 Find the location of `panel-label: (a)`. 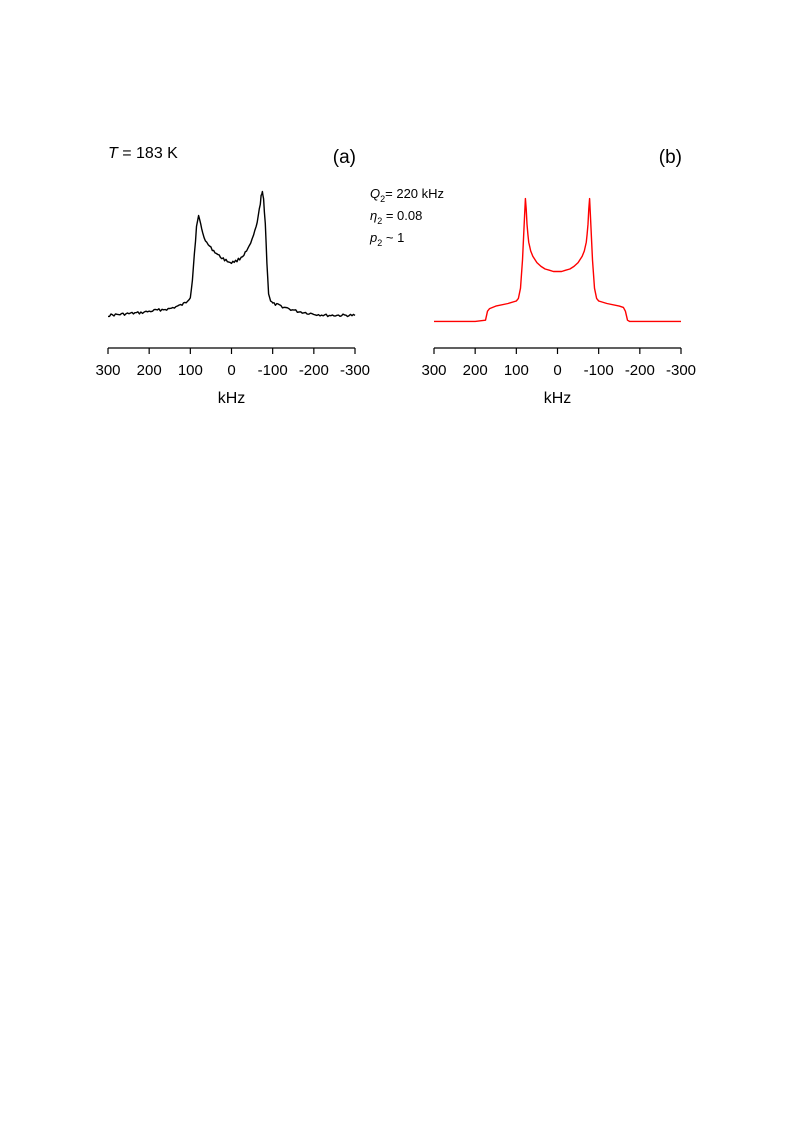

panel-label: (a) is located at coordinates (344, 157).